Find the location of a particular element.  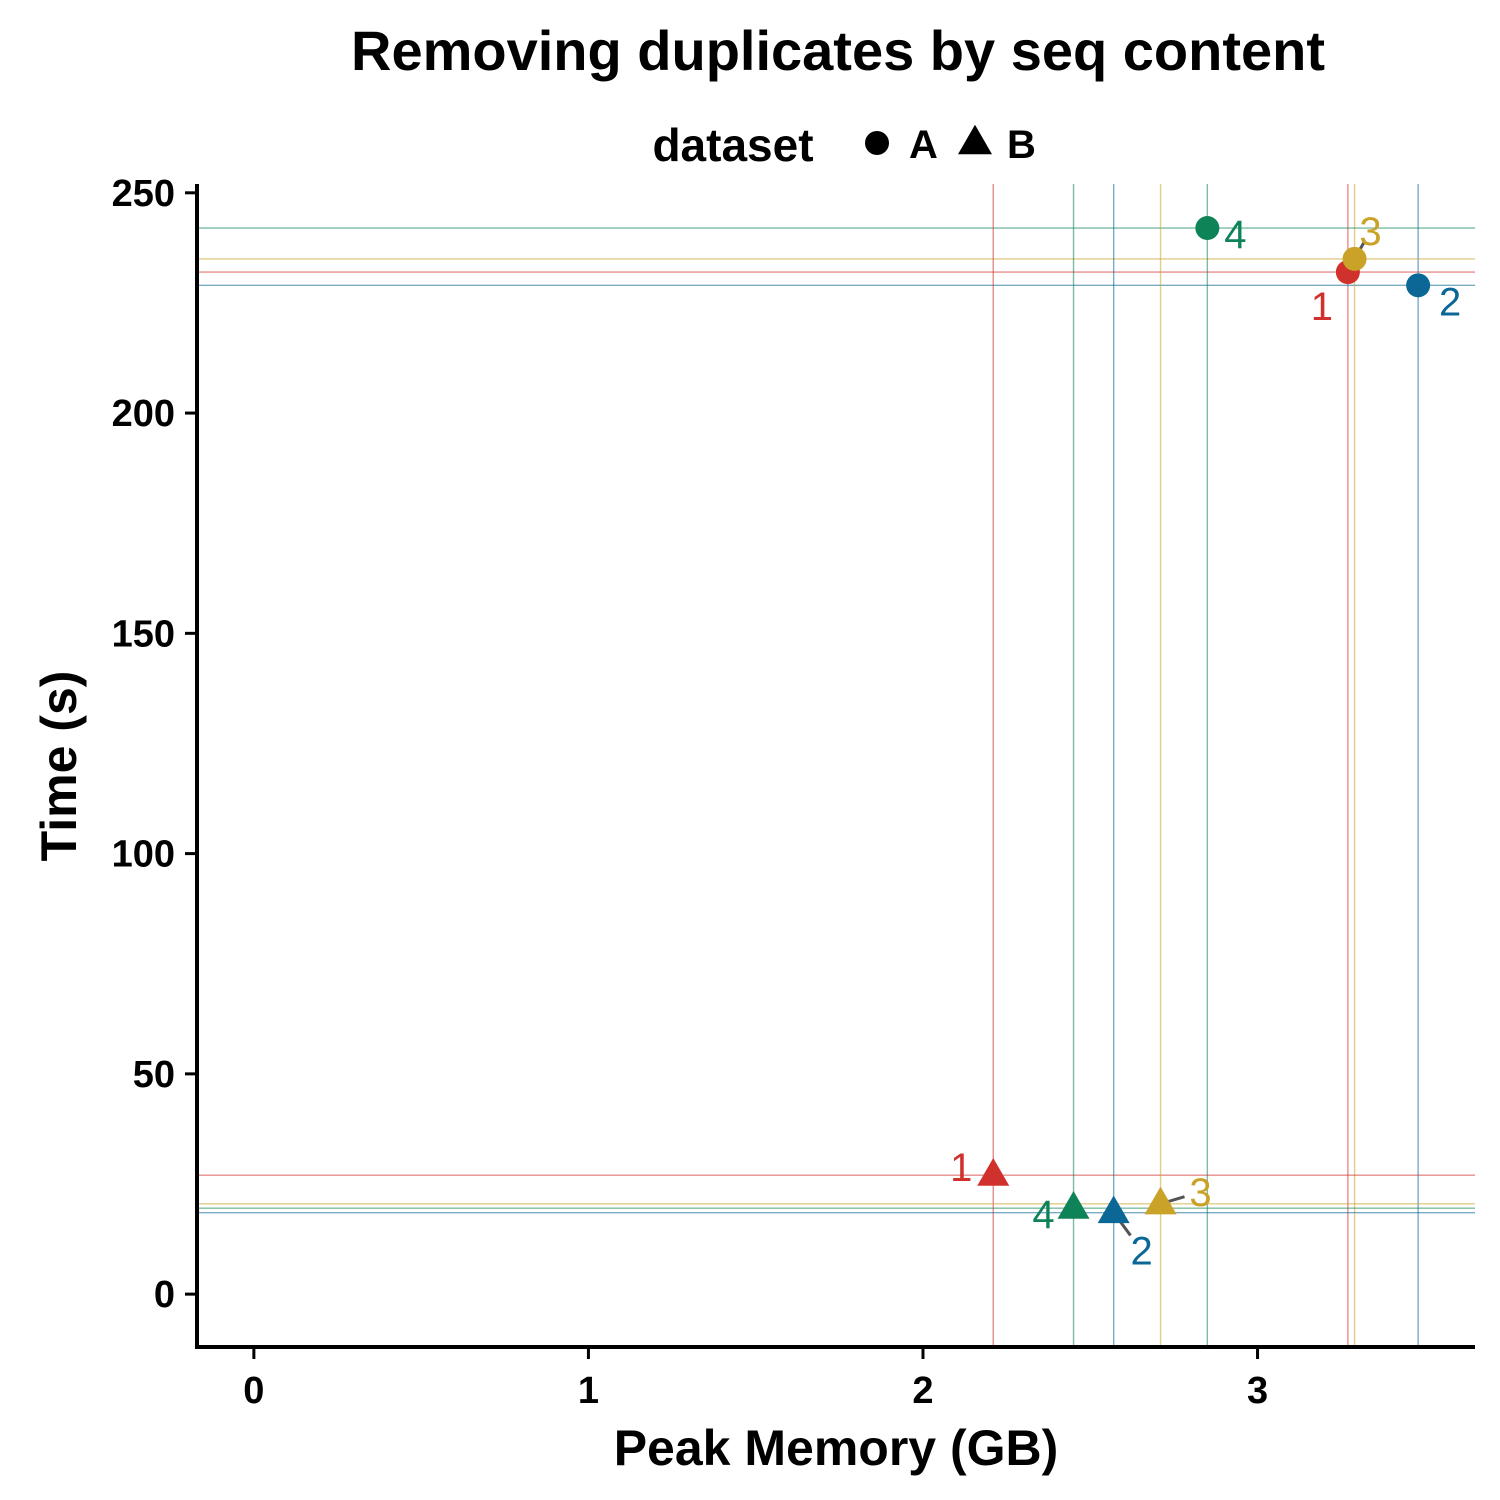

label-segments is located at coordinates (1239, 739).